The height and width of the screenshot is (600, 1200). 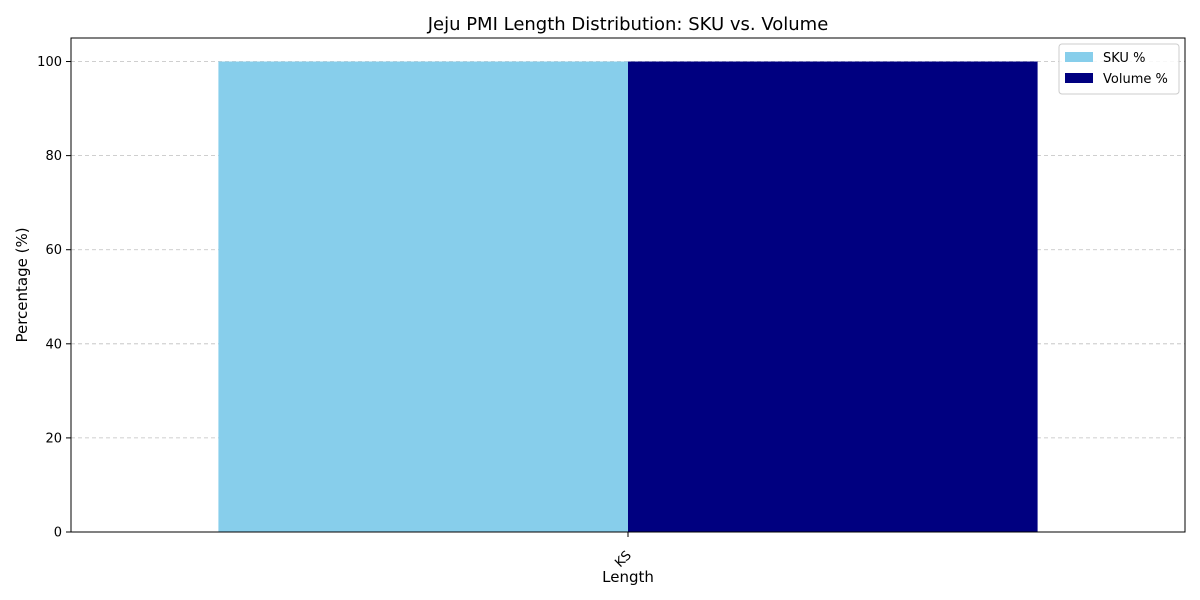 What do you see at coordinates (58, 533) in the screenshot?
I see `y-tick-label: 0` at bounding box center [58, 533].